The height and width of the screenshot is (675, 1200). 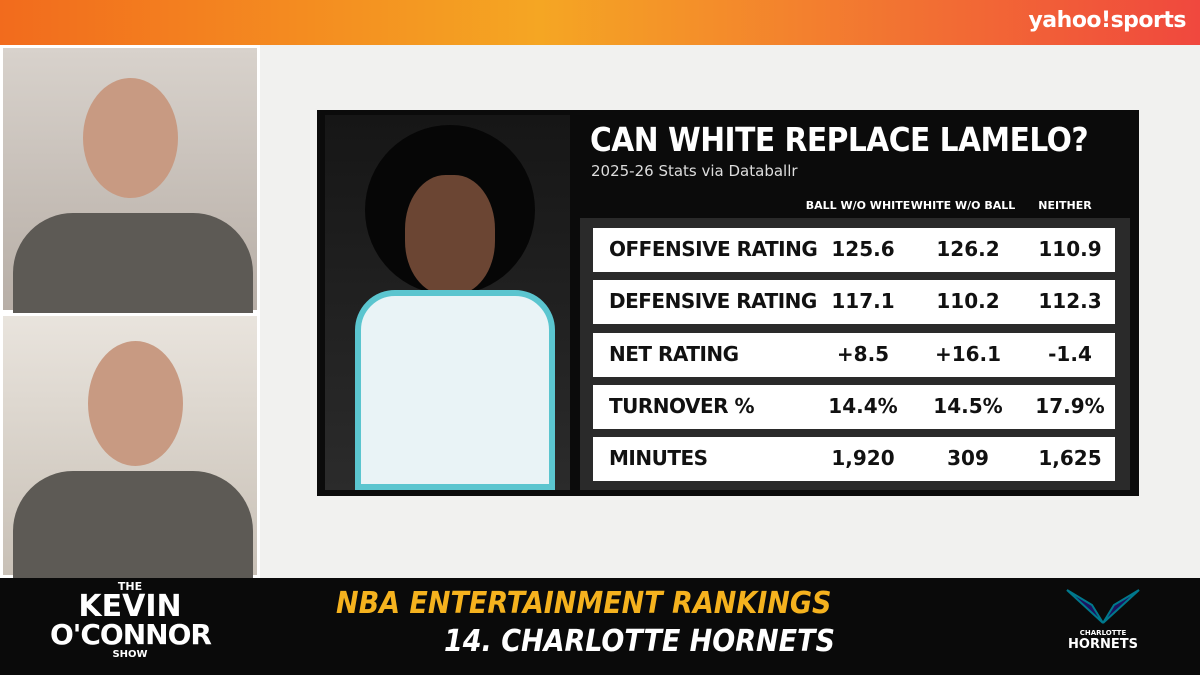 I want to click on show-line2: O'CONNOR, so click(x=131, y=634).